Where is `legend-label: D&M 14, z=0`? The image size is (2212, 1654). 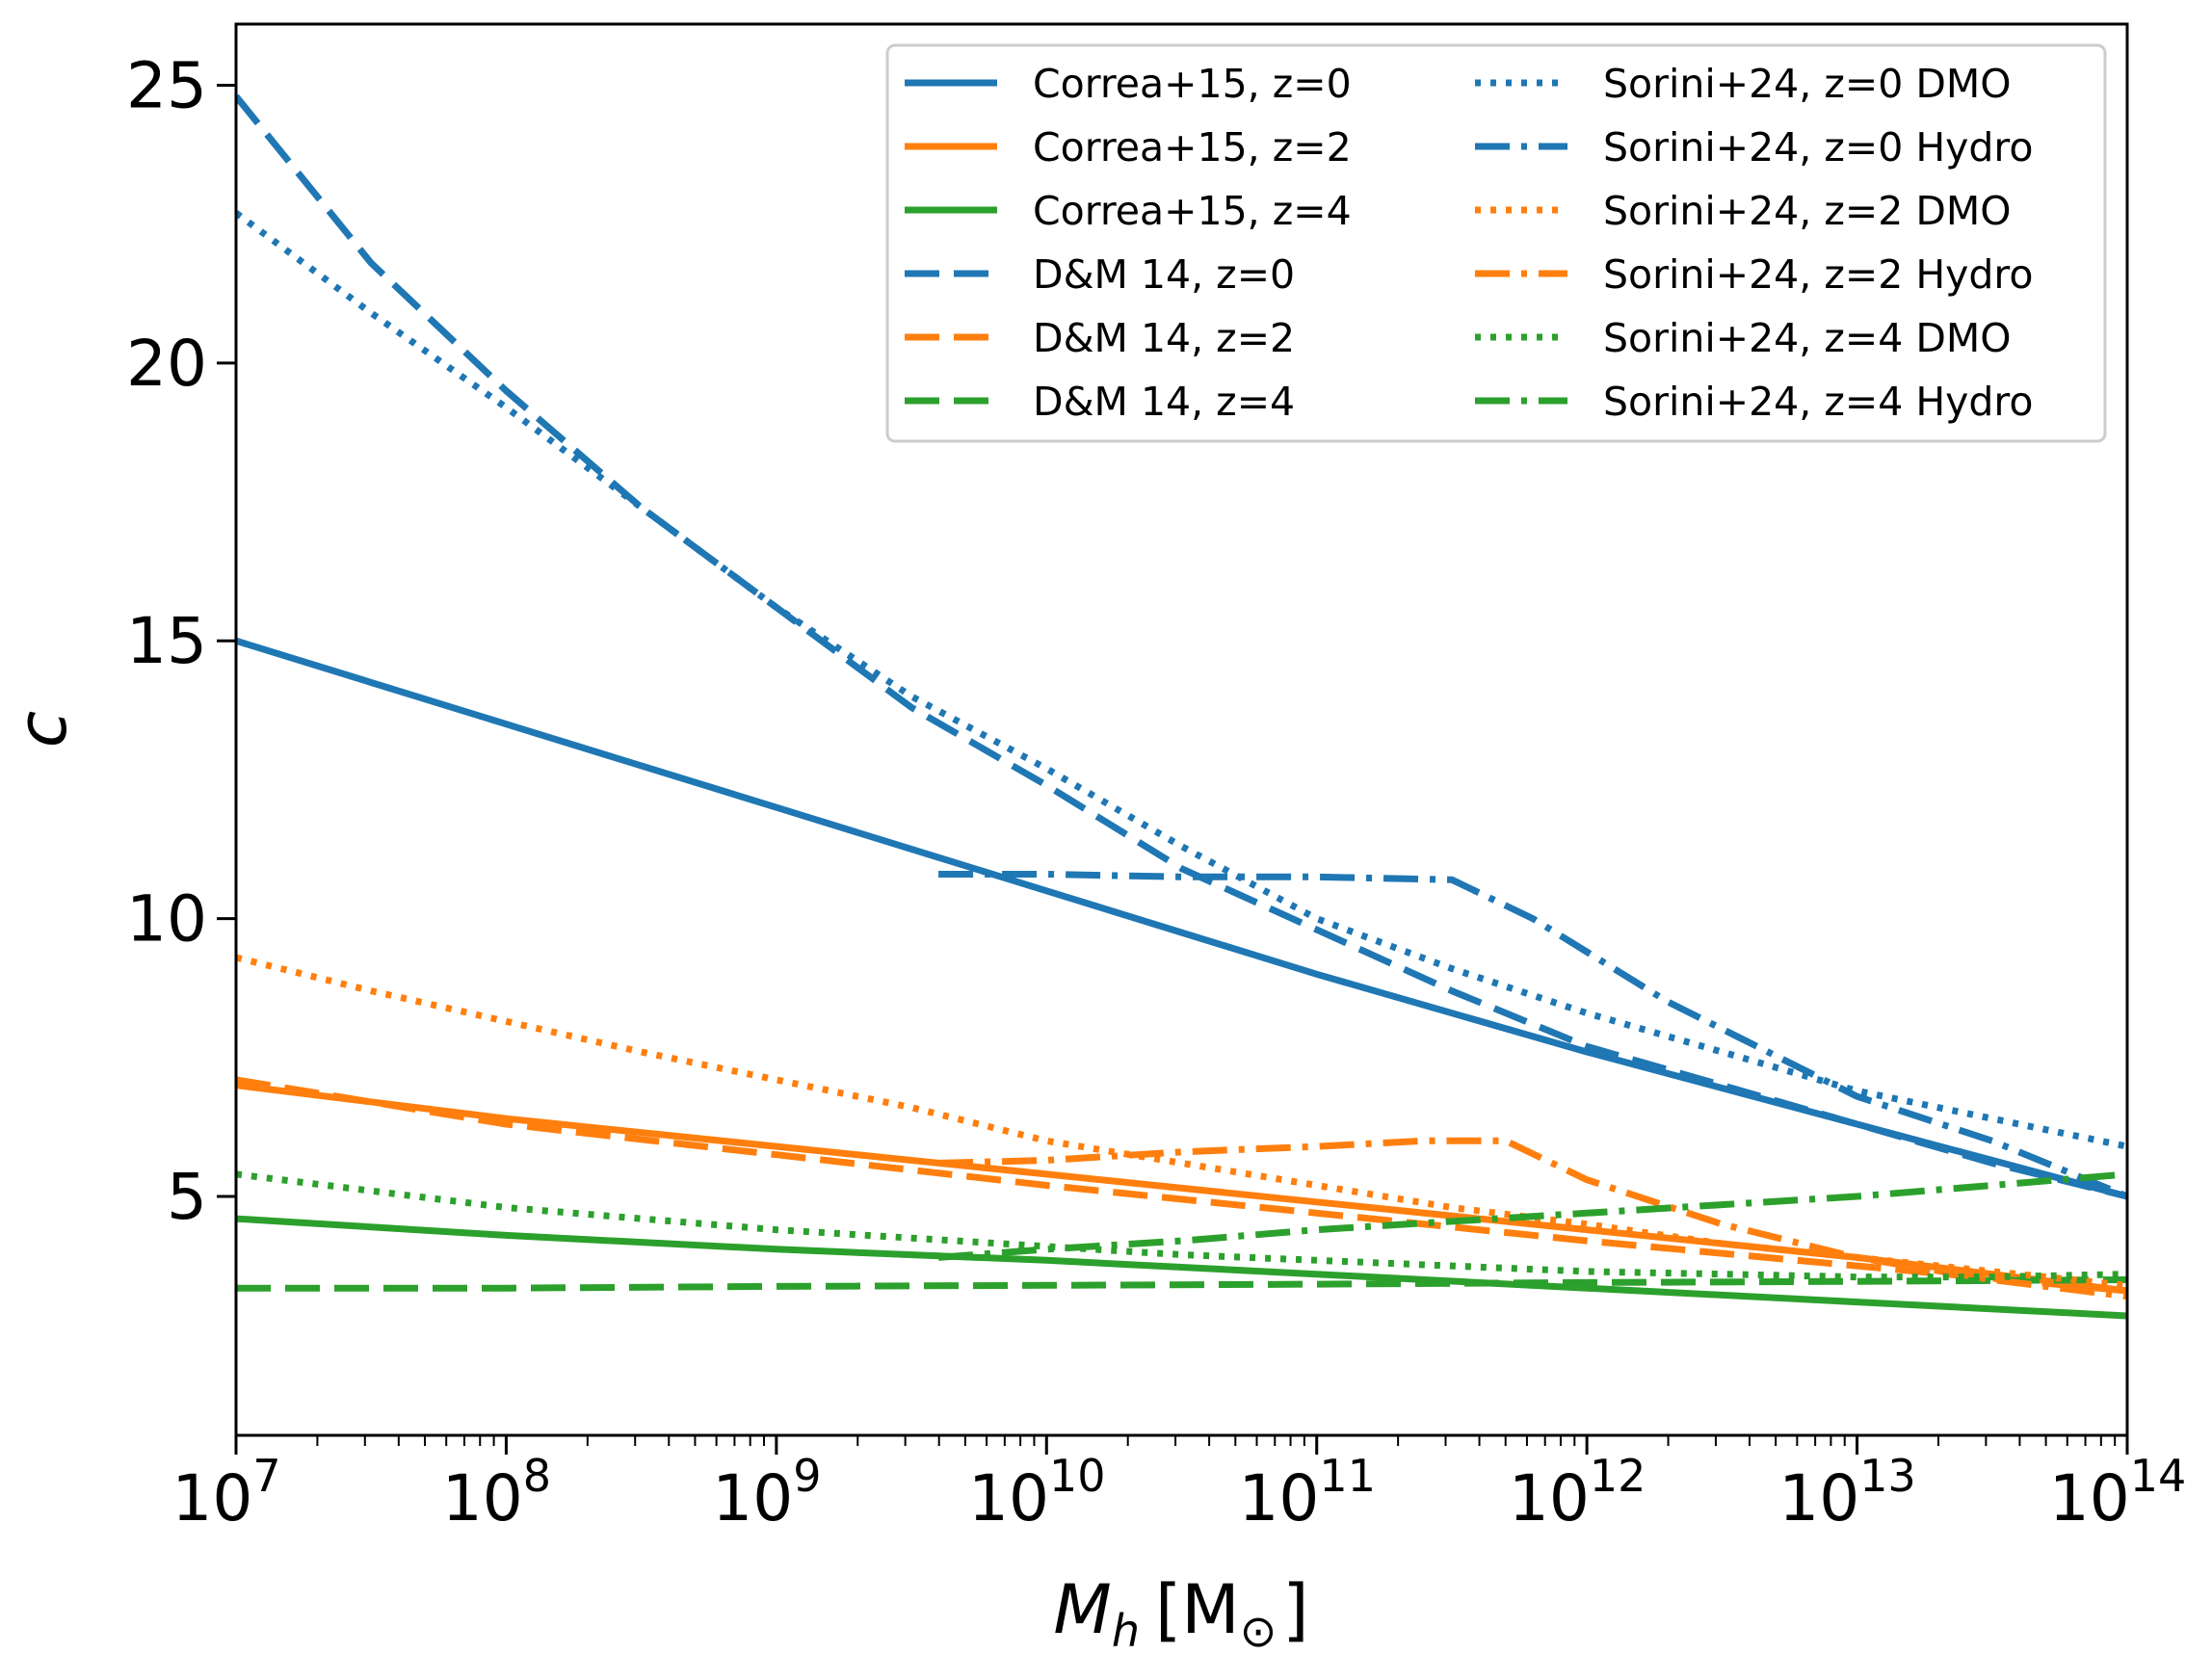
legend-label: D&M 14, z=0 is located at coordinates (1164, 274).